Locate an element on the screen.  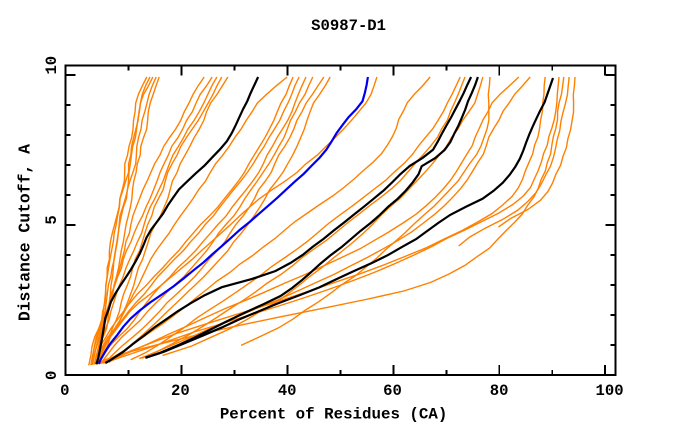
svg-text: Percent of Residues (CA) is located at coordinates (334, 415).